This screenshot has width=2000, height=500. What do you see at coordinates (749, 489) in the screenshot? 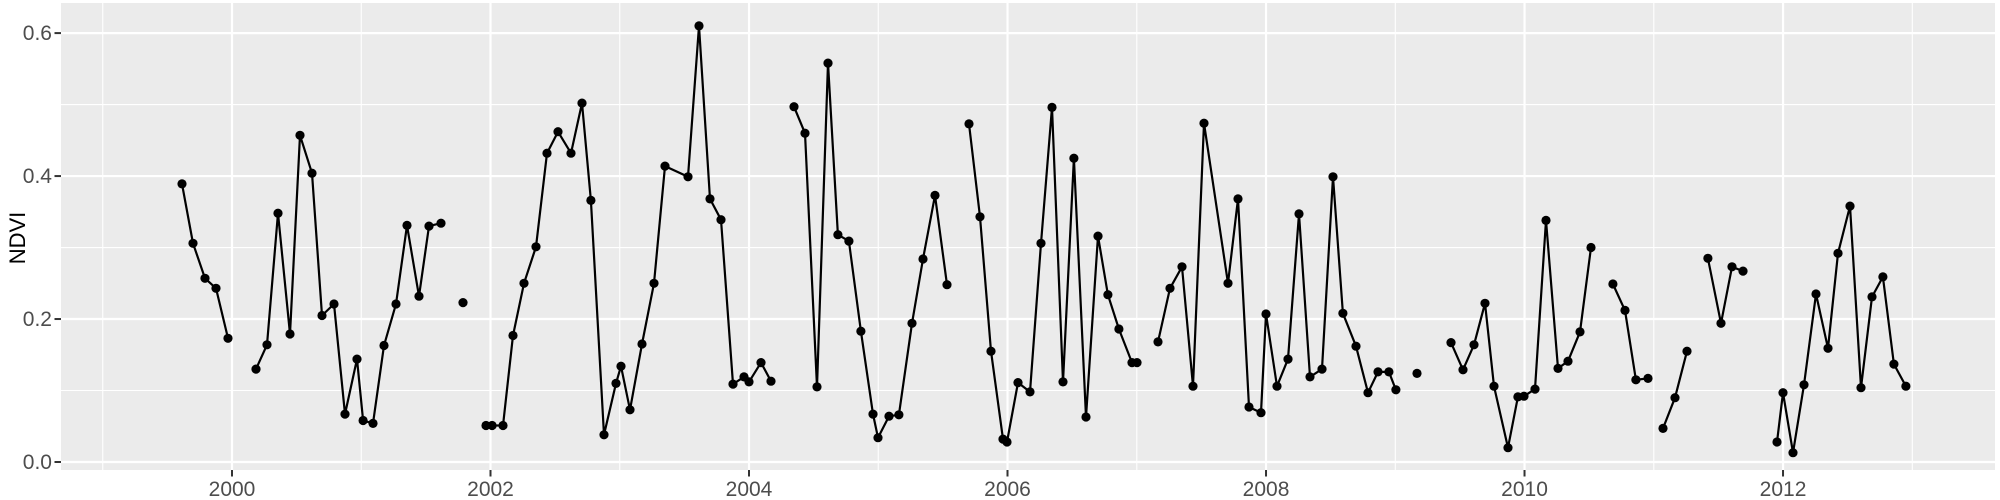
I see `x-tick-label: 2004` at bounding box center [749, 489].